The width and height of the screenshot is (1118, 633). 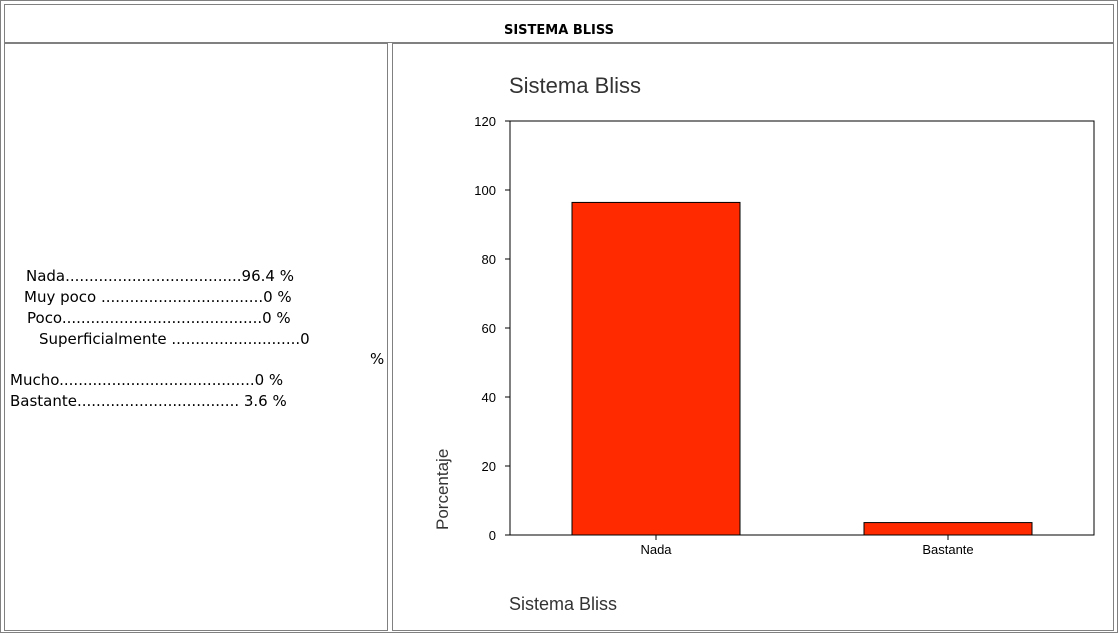 What do you see at coordinates (558, 30) in the screenshot?
I see `page-title: SISTEMA BLISS` at bounding box center [558, 30].